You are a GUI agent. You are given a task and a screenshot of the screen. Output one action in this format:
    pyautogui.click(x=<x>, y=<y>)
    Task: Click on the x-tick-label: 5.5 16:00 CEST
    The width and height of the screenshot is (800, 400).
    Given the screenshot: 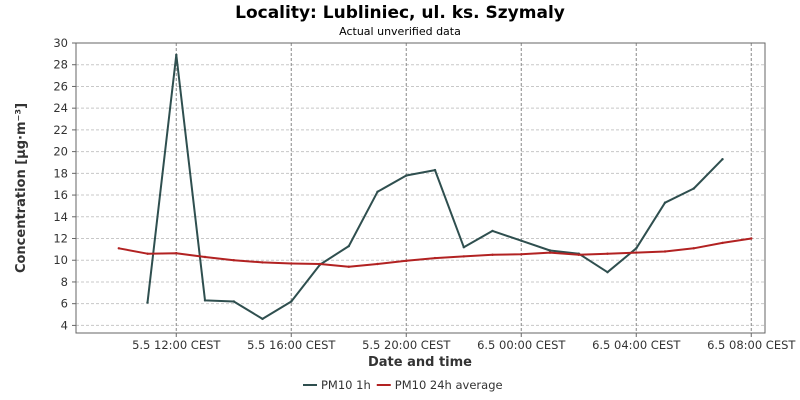 What is the action you would take?
    pyautogui.click(x=291, y=345)
    